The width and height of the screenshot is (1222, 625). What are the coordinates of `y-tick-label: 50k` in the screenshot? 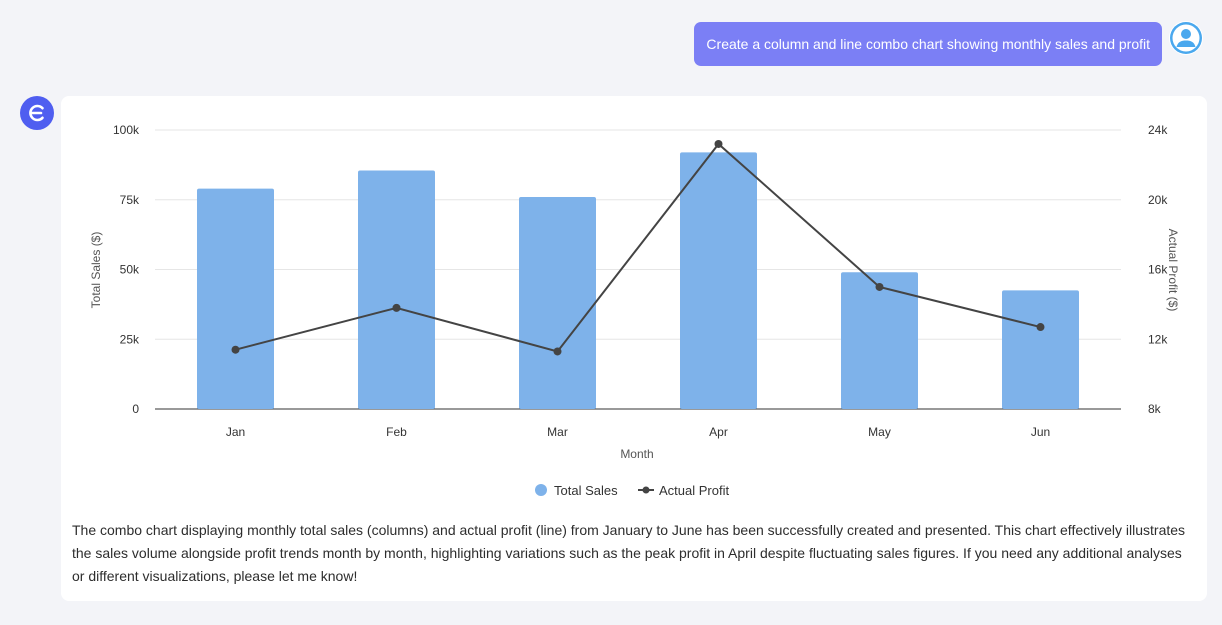 It's located at (130, 270).